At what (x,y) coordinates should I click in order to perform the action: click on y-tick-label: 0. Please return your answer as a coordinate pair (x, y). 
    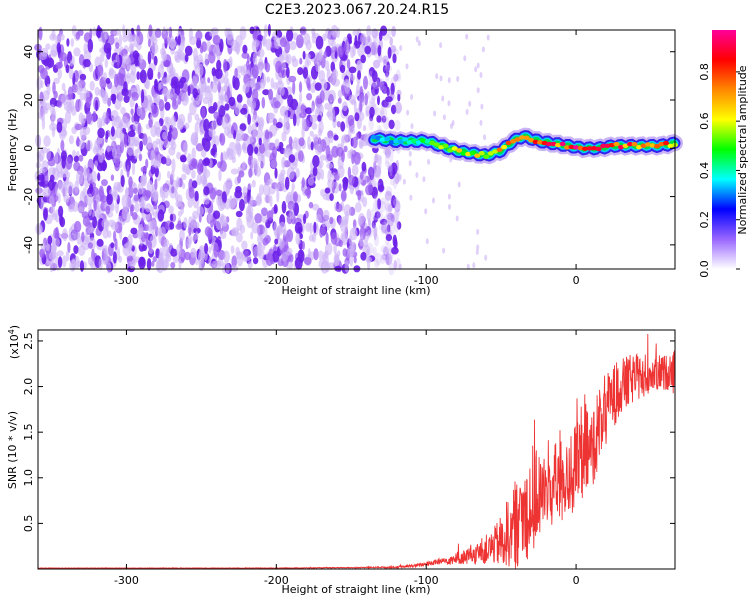
    Looking at the image, I should click on (28, 148).